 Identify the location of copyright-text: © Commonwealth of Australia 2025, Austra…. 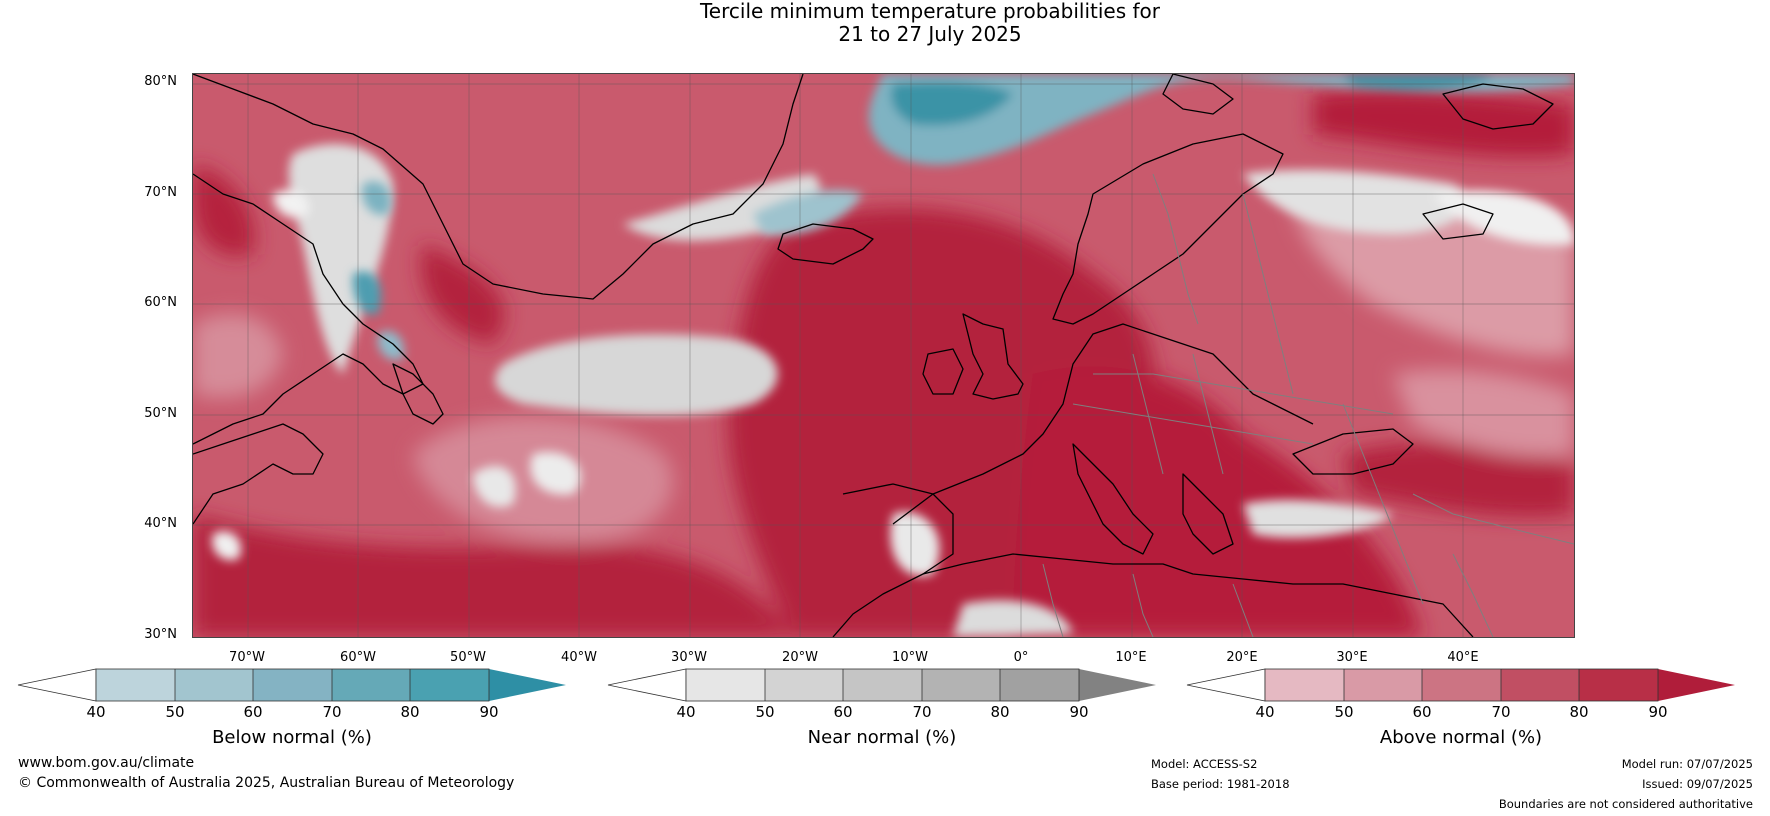
(266, 783).